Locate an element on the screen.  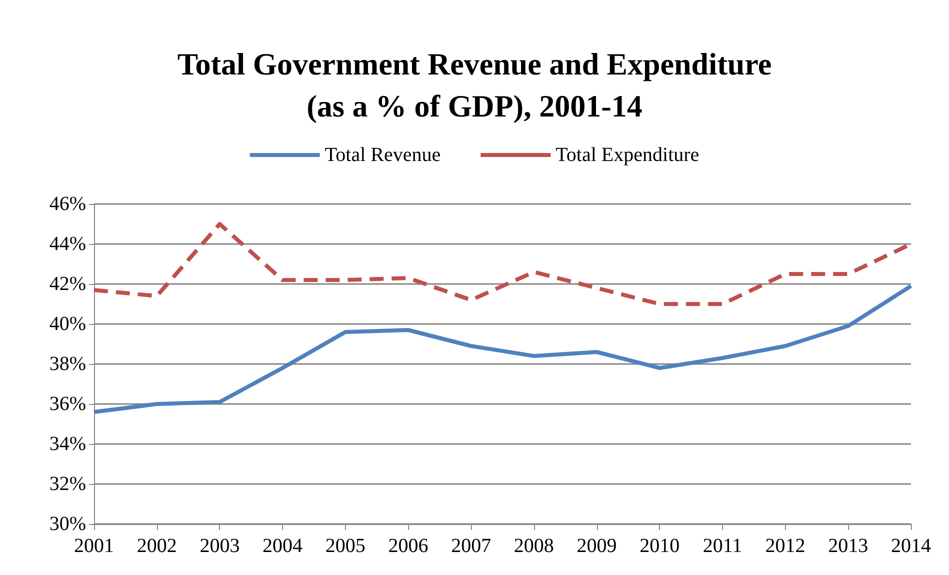
y-tick-label: 40% is located at coordinates (67, 324).